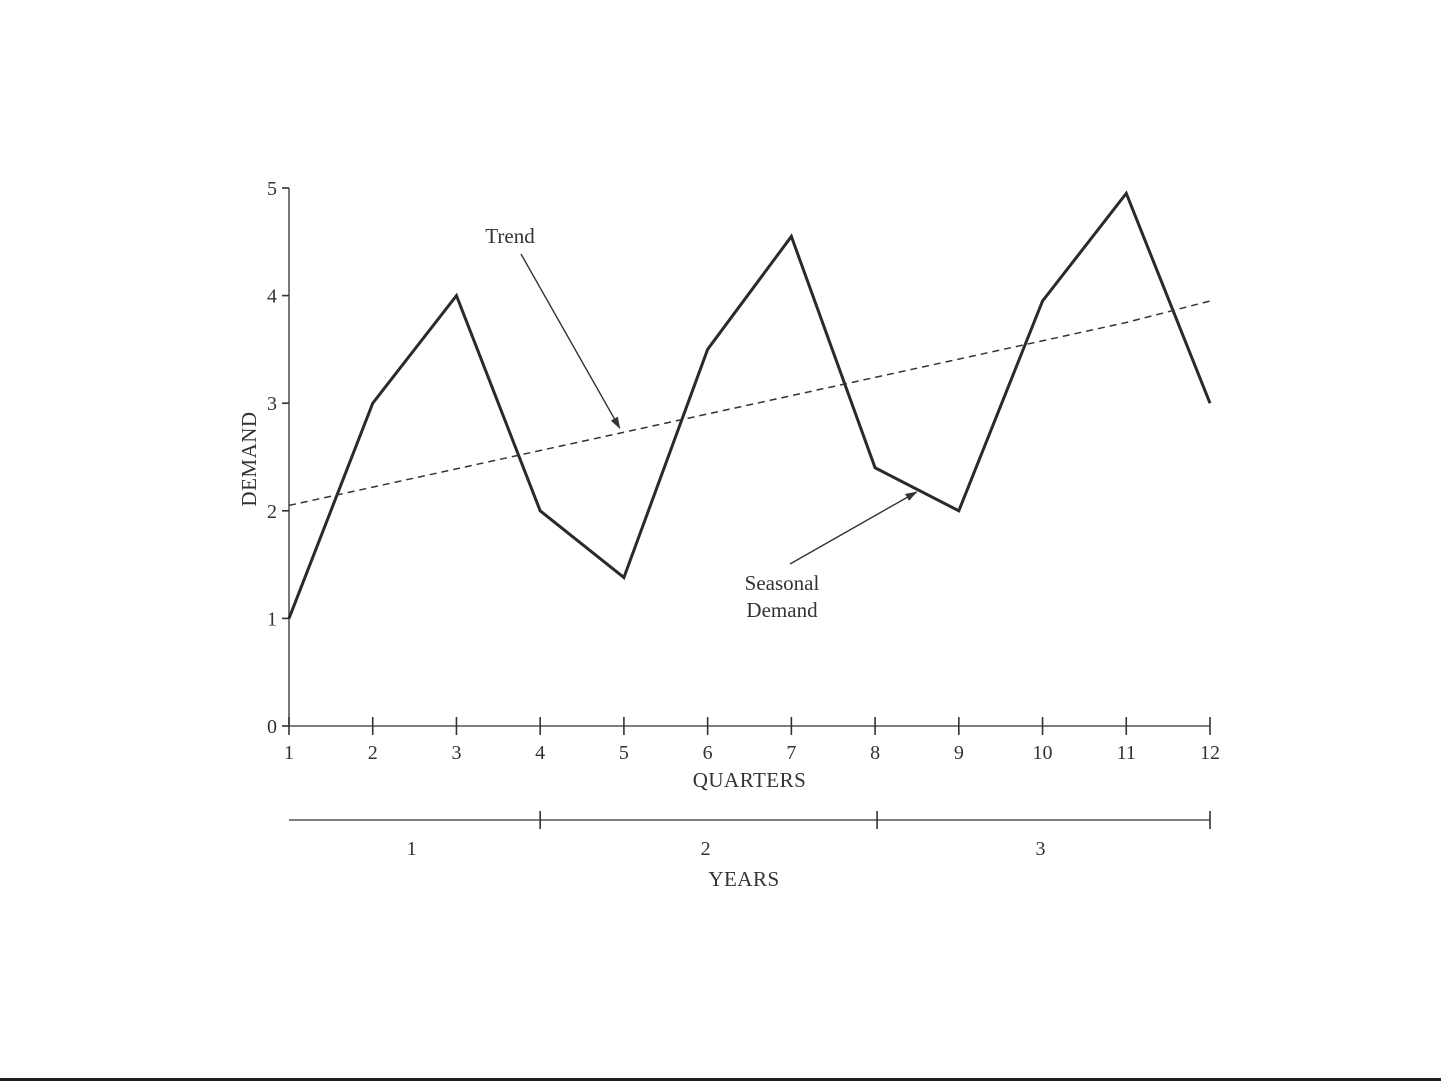 This screenshot has height=1081, width=1441. What do you see at coordinates (875, 753) in the screenshot?
I see `x-tick-label: 8` at bounding box center [875, 753].